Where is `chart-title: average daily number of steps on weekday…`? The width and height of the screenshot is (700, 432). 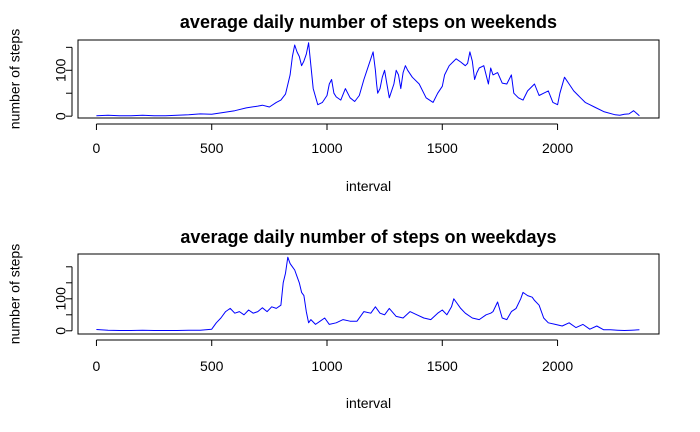 chart-title: average daily number of steps on weekday… is located at coordinates (368, 237).